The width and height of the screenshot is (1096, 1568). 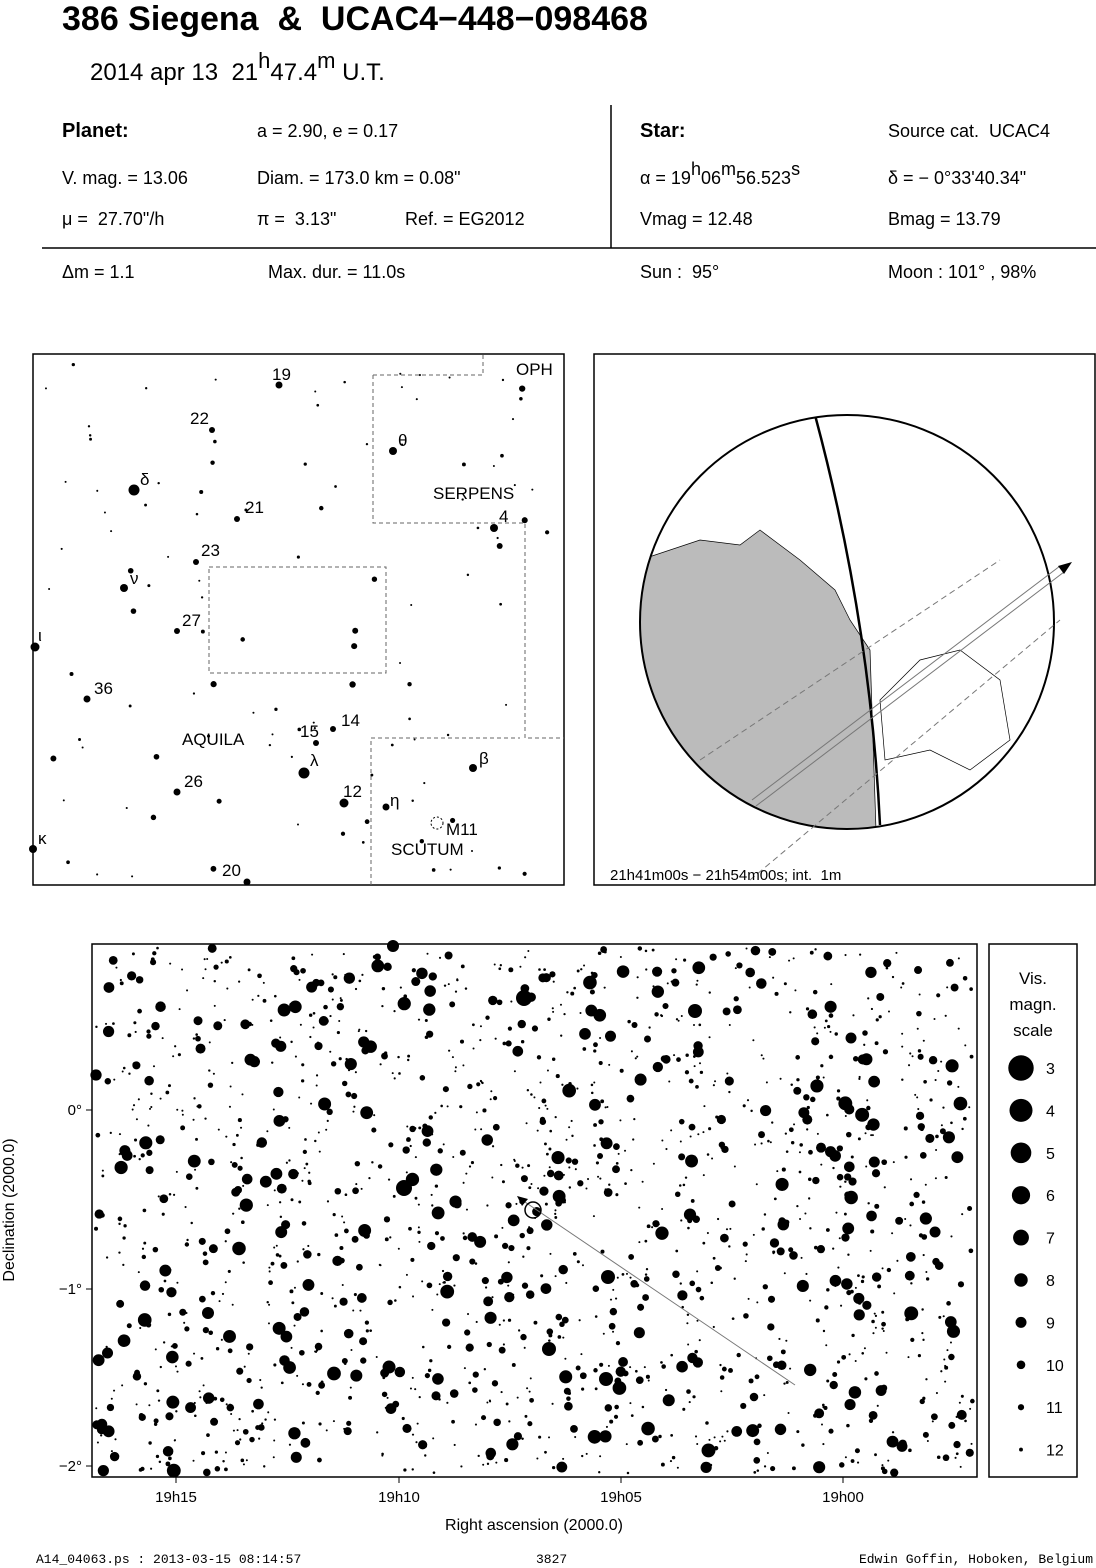 I want to click on legend-label: 8, so click(x=1050, y=1281).